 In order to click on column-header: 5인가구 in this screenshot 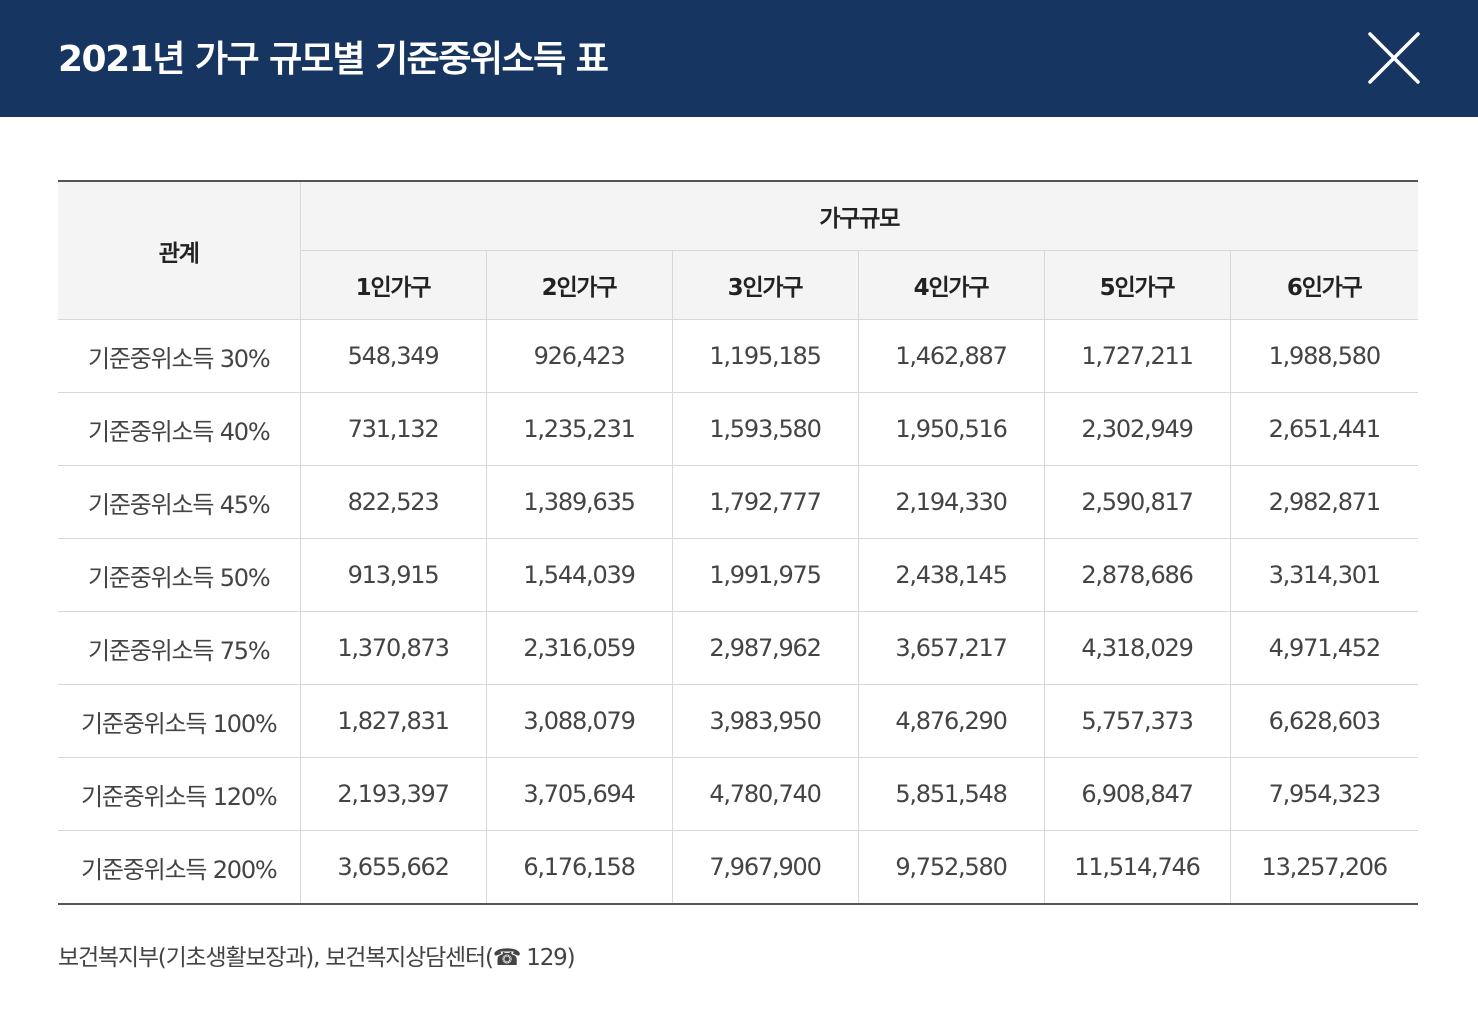, I will do `click(1137, 285)`.